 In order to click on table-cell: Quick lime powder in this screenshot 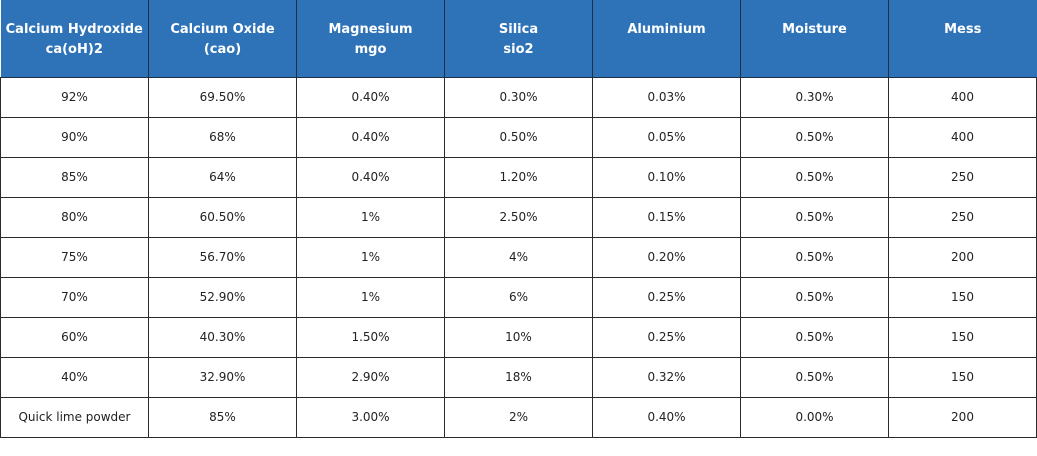, I will do `click(74, 417)`.